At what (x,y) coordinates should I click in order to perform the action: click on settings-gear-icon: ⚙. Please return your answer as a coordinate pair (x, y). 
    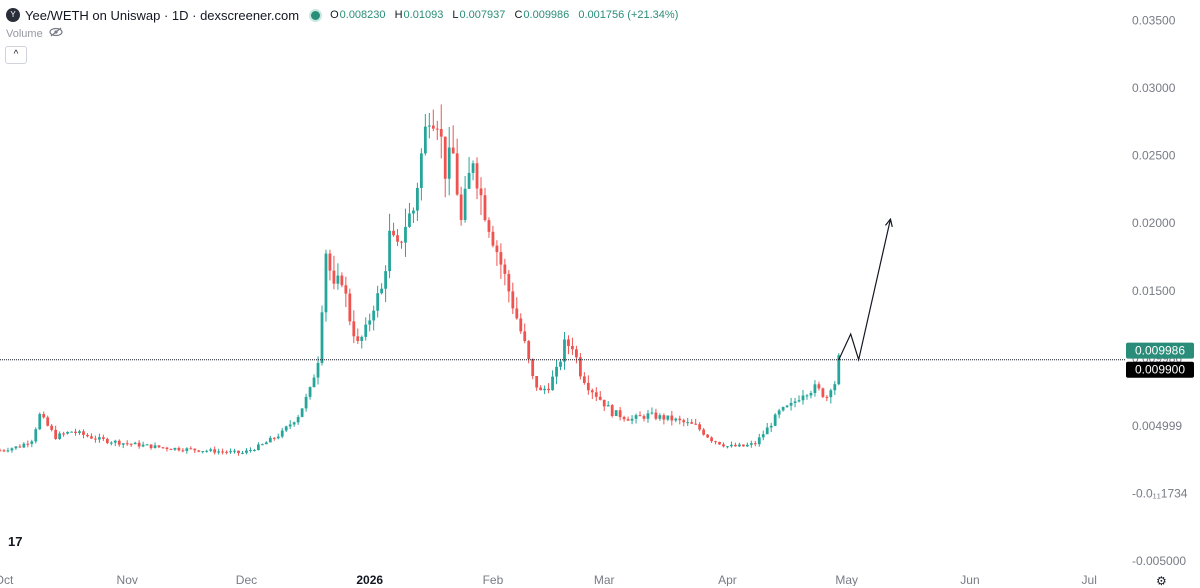
    Looking at the image, I should click on (1161, 581).